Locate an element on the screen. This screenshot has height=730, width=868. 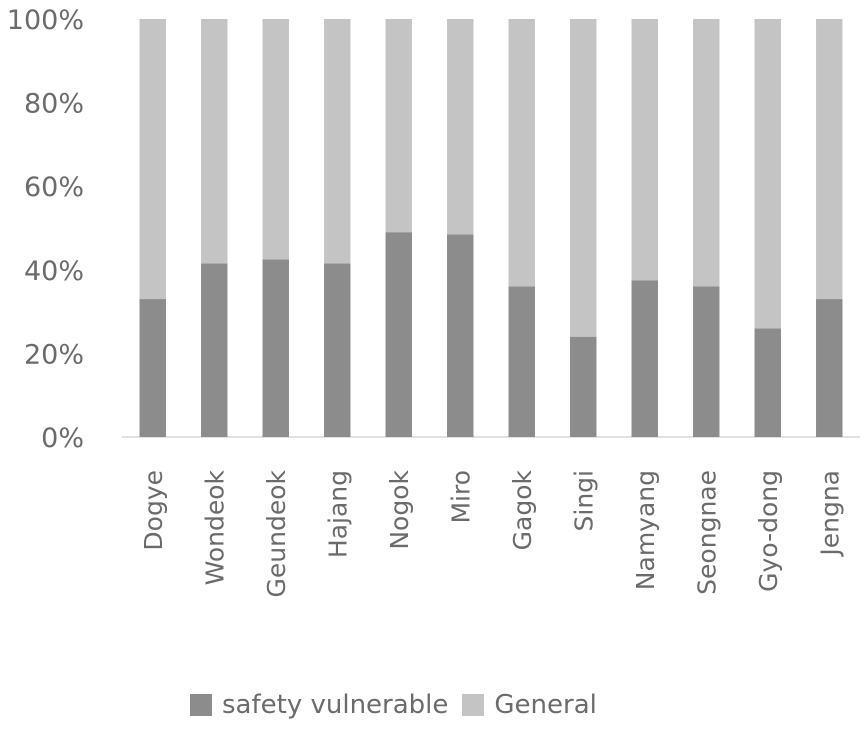
x-tick-label: Miro is located at coordinates (460, 497).